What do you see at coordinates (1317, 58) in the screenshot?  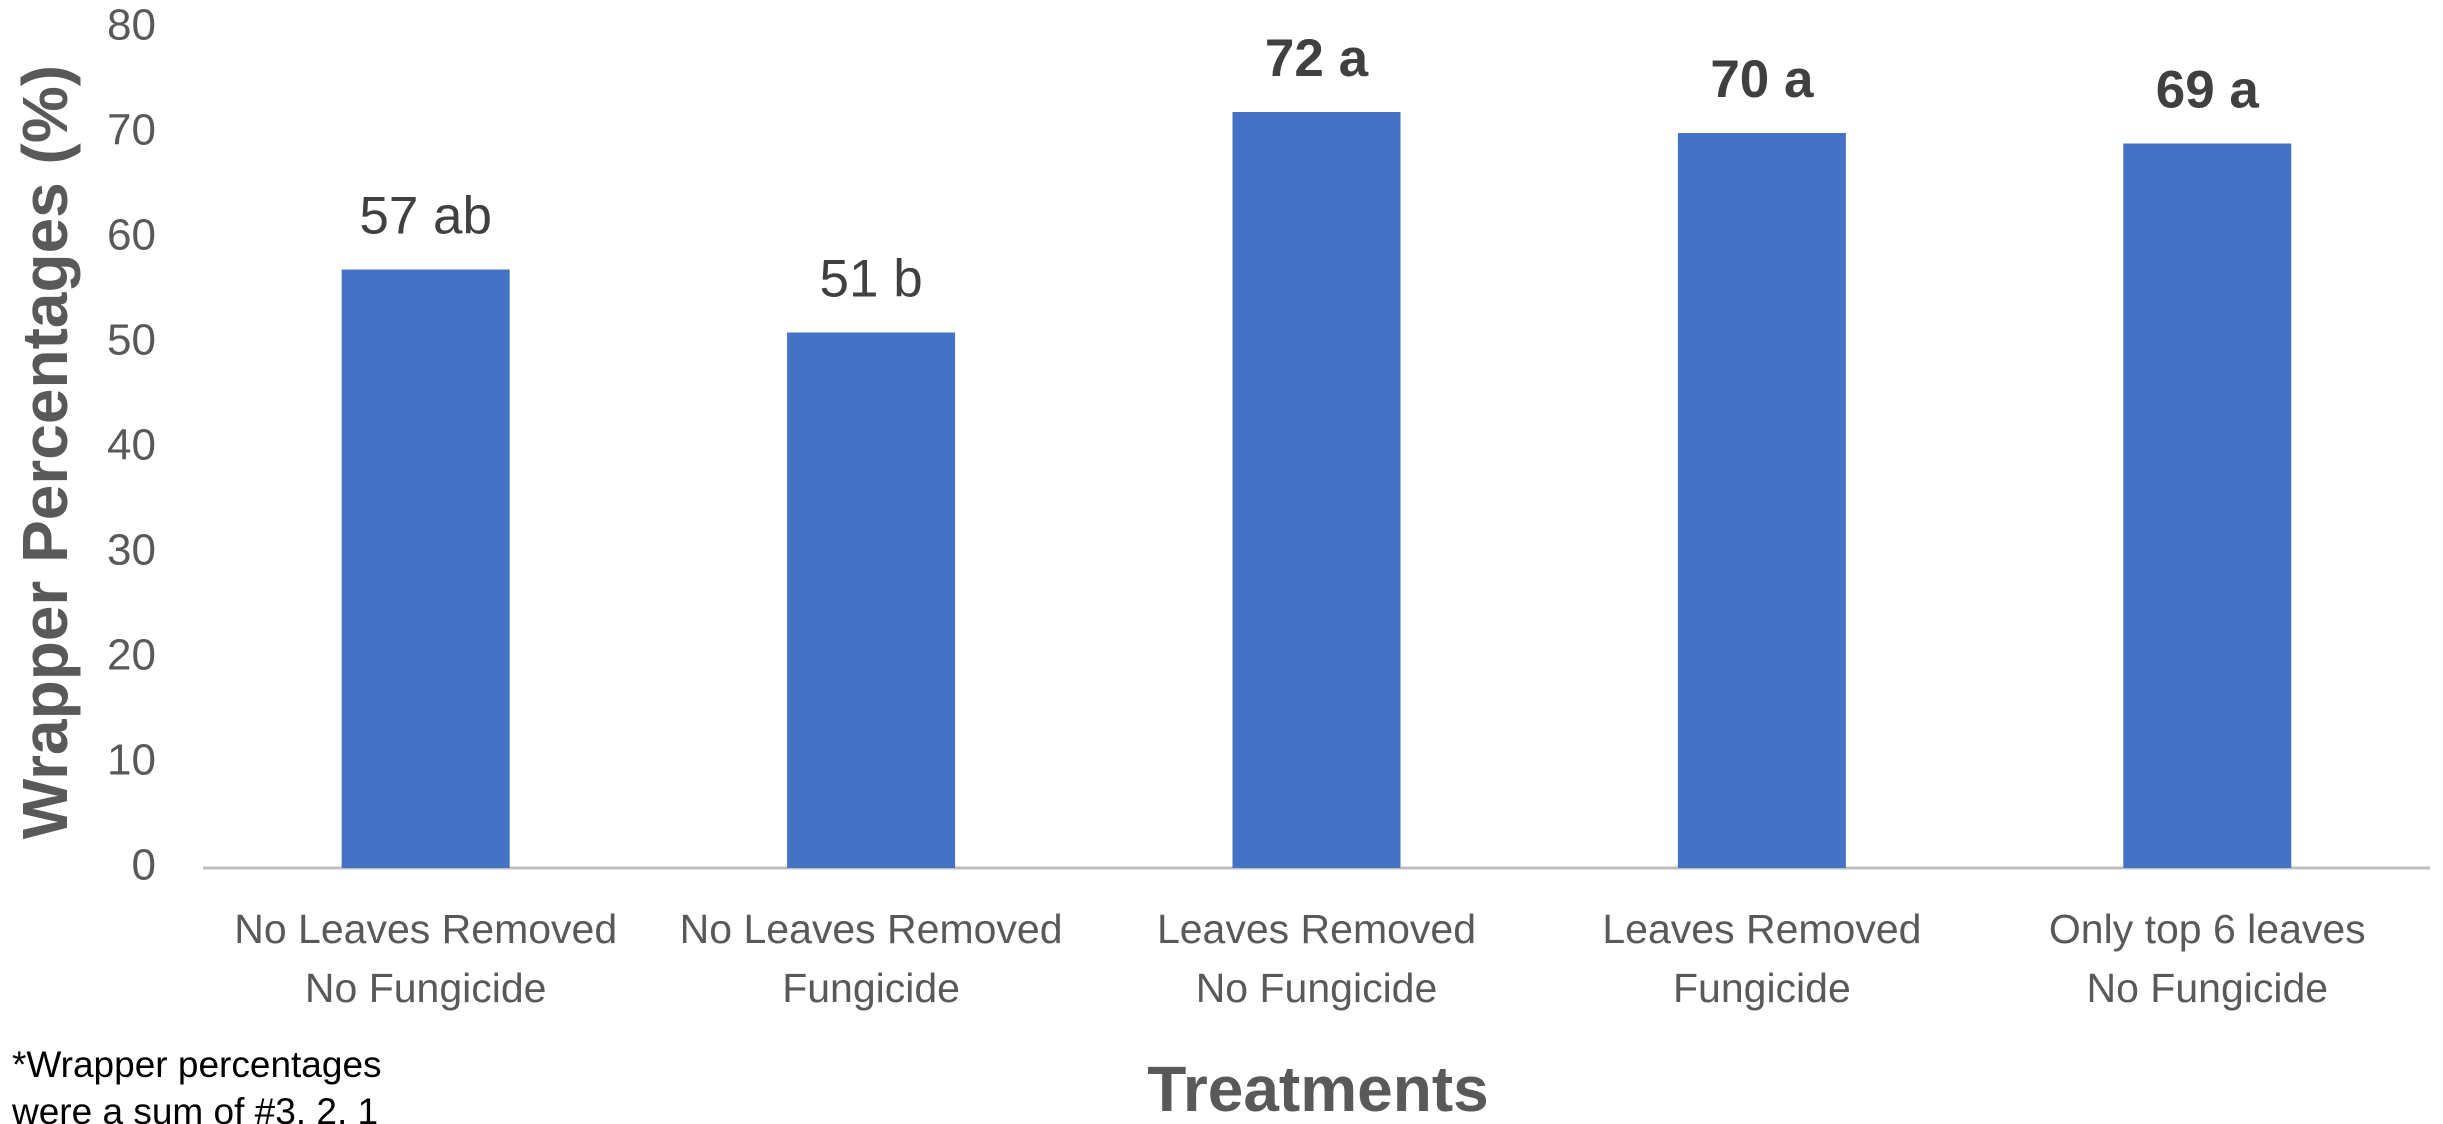 I see `value-label: 72 a` at bounding box center [1317, 58].